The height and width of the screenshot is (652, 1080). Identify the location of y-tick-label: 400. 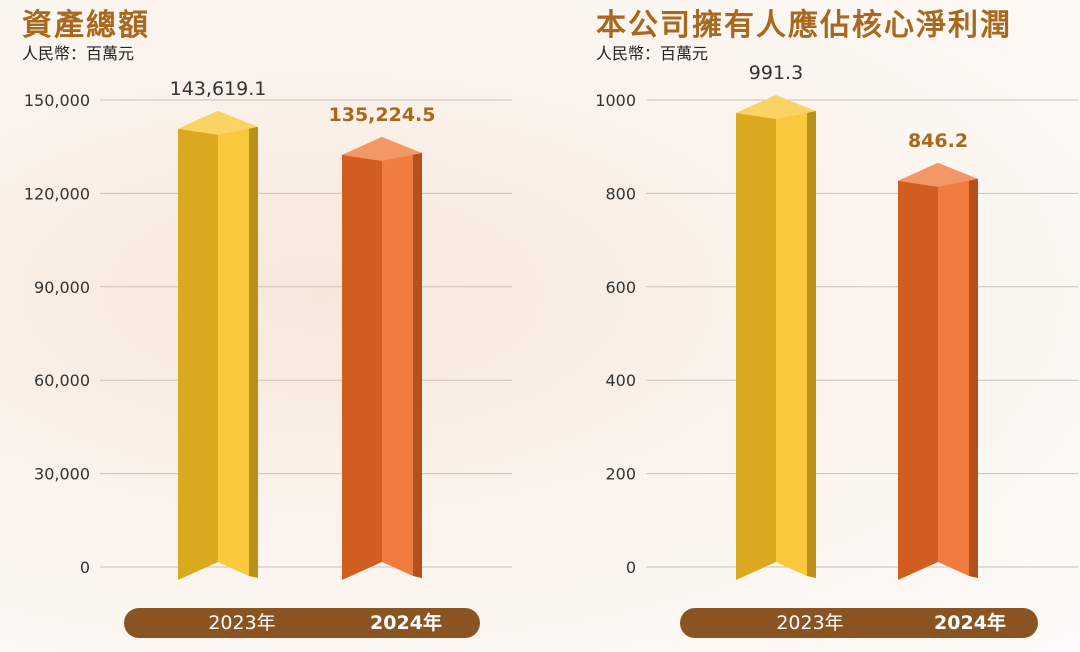
(620, 380).